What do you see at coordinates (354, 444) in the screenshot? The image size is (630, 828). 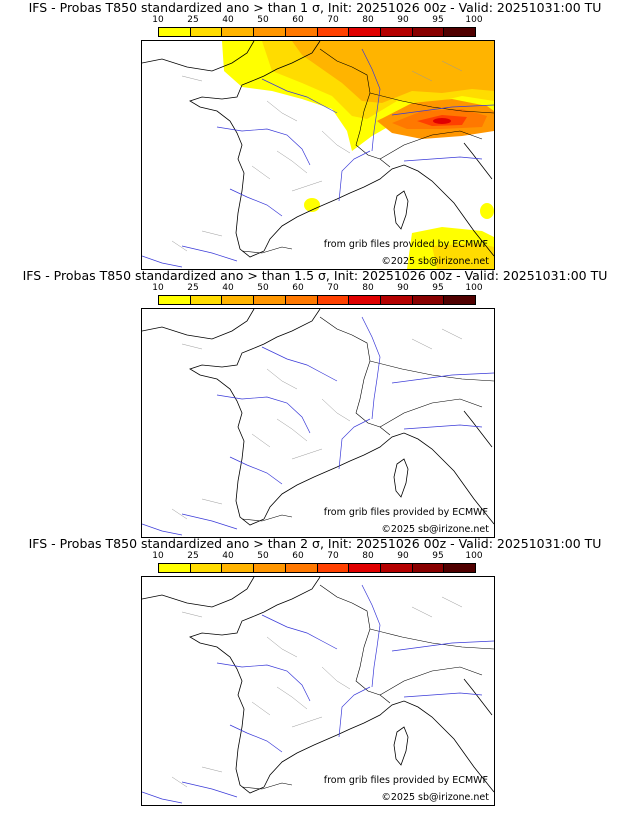 I see `river-rhone` at bounding box center [354, 444].